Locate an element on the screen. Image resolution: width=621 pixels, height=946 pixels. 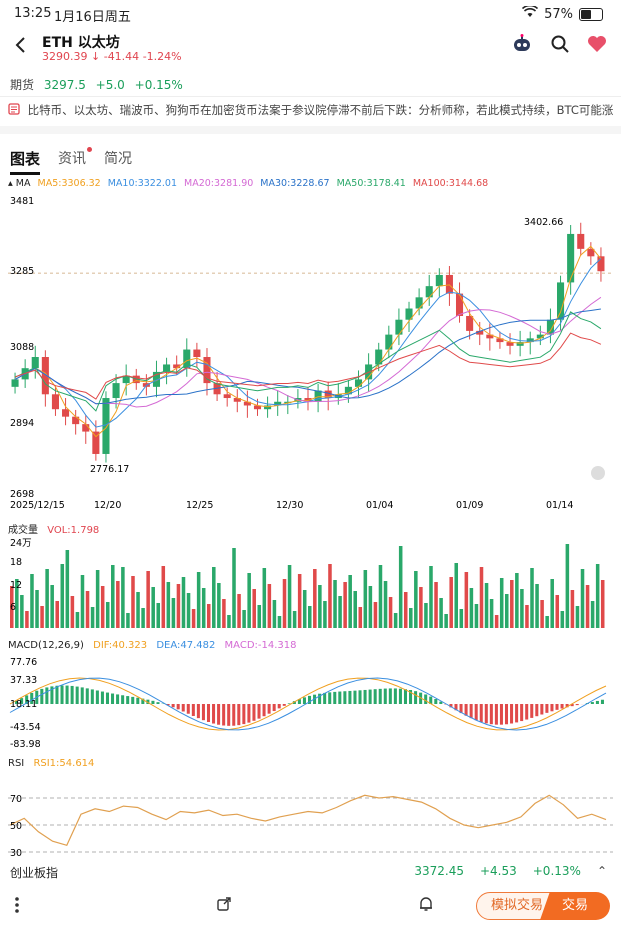
more-icon is located at coordinates (17, 907).